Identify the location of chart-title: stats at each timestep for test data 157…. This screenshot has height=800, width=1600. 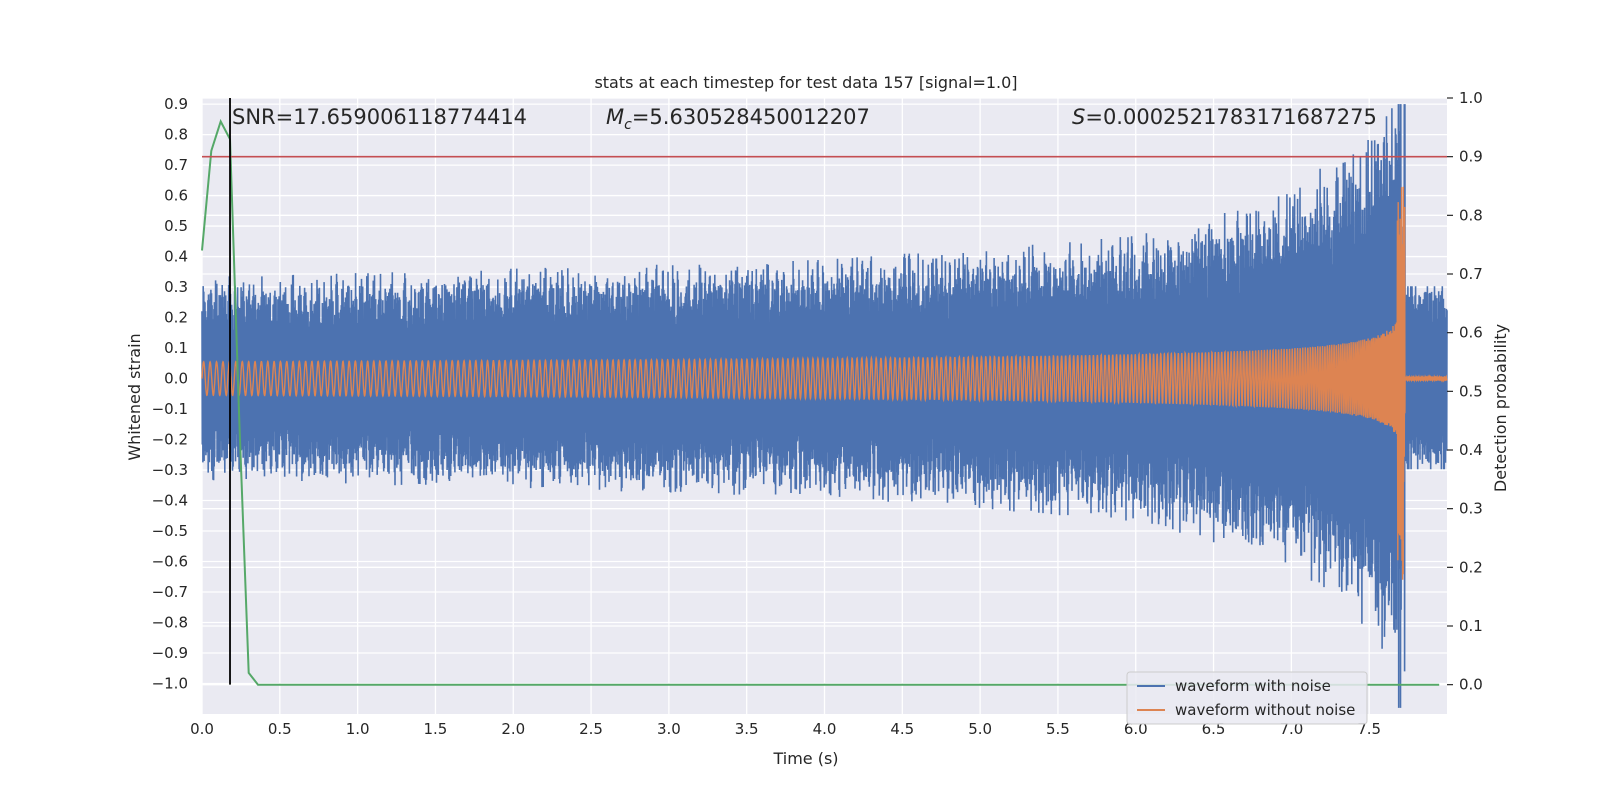
(805, 82).